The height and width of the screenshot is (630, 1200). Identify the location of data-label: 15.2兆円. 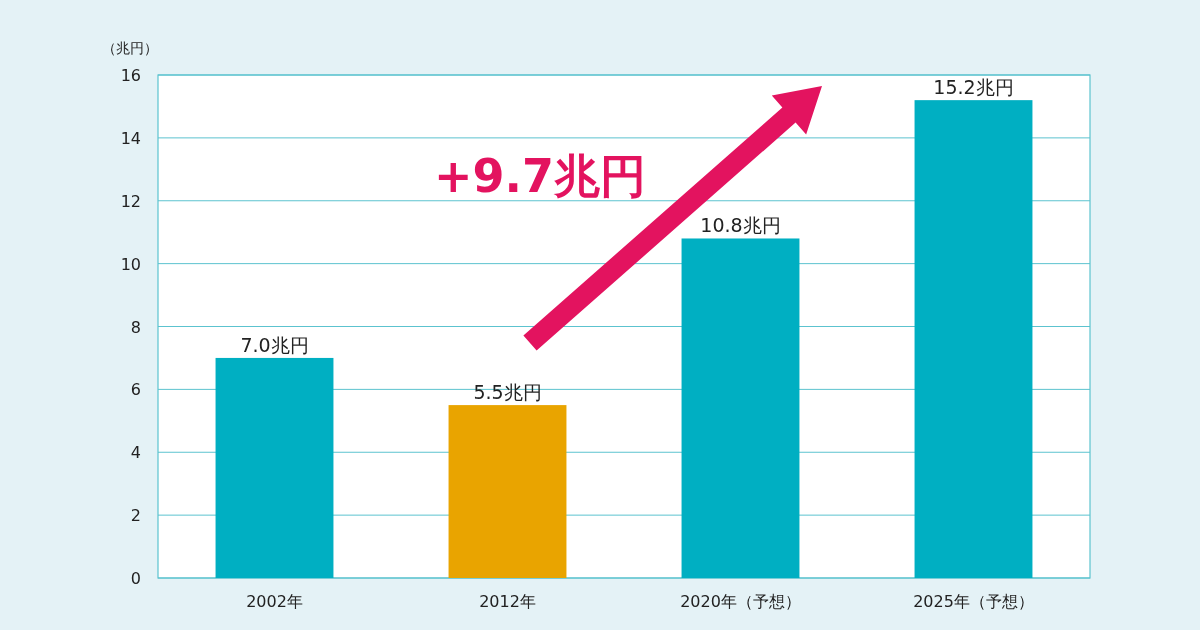
(973, 87).